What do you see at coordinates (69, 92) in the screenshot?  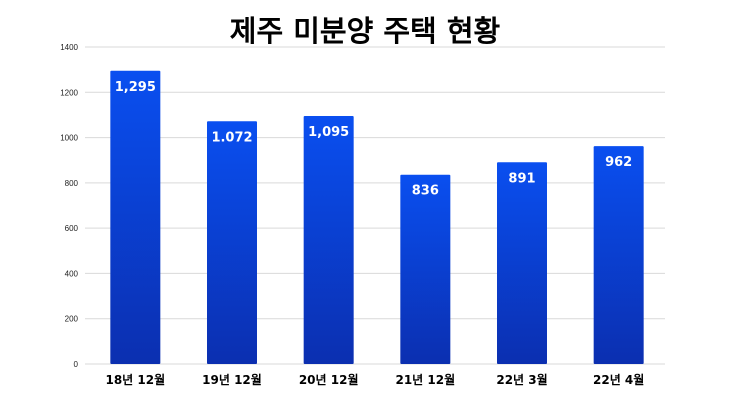 I see `y-tick-label: 1200` at bounding box center [69, 92].